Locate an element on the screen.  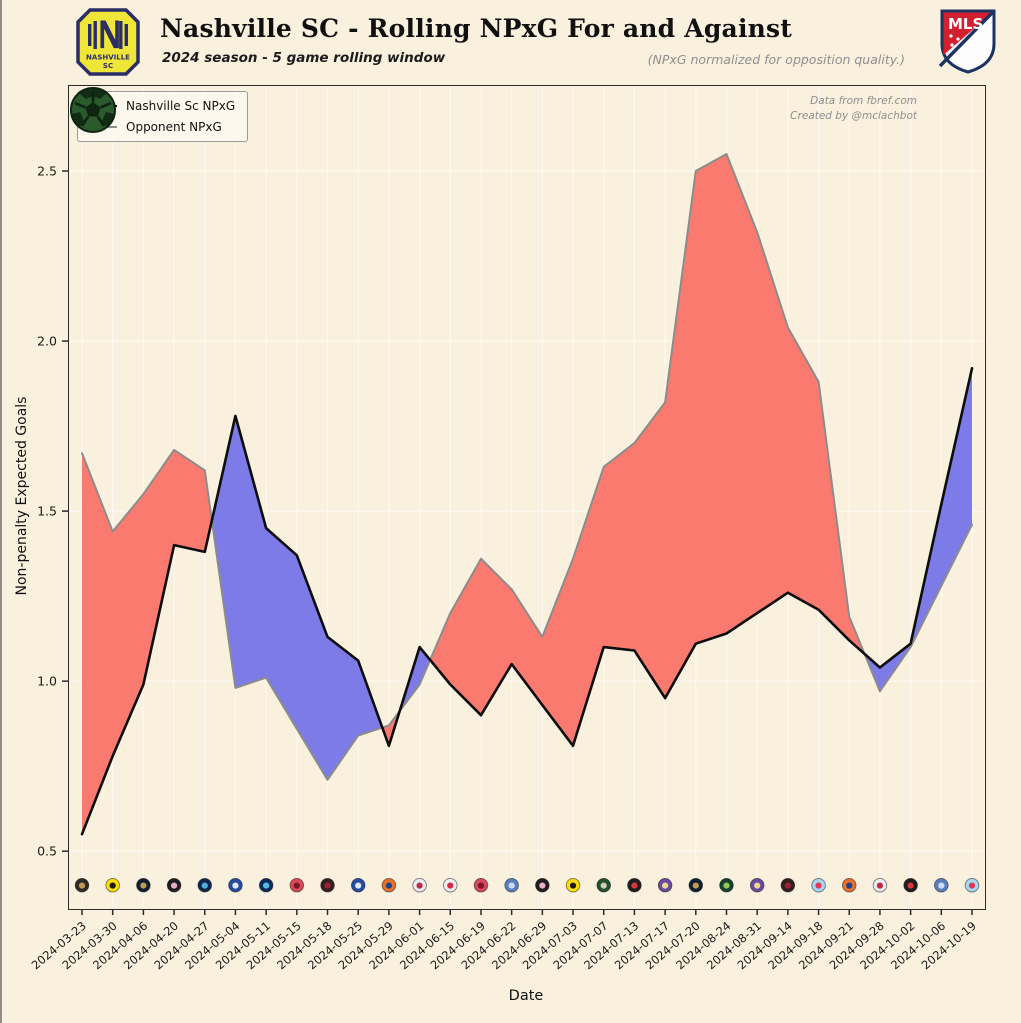
mls-stars is located at coordinates (954, 40).